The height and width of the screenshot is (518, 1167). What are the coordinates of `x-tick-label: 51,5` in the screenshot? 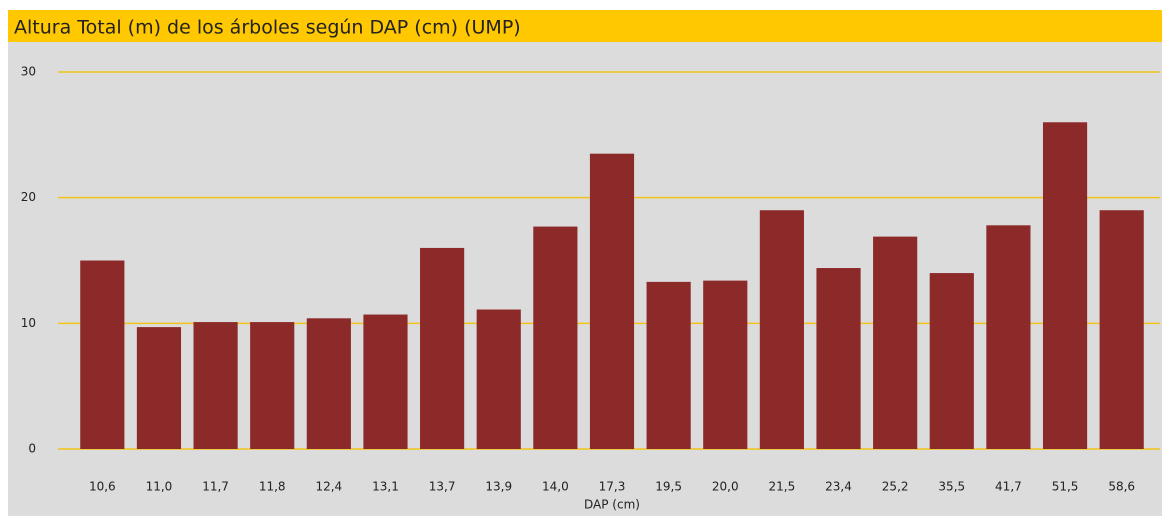 It's located at (1065, 487).